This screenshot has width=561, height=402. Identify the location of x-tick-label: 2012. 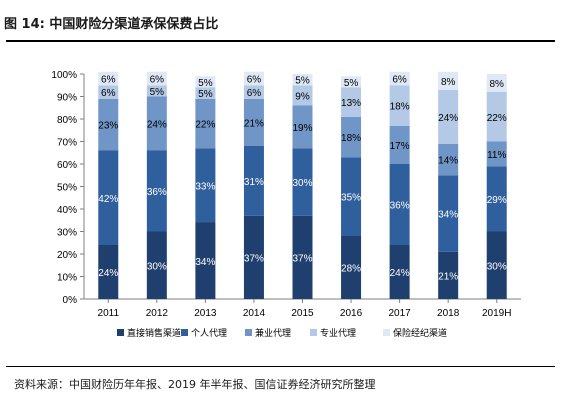
(157, 313).